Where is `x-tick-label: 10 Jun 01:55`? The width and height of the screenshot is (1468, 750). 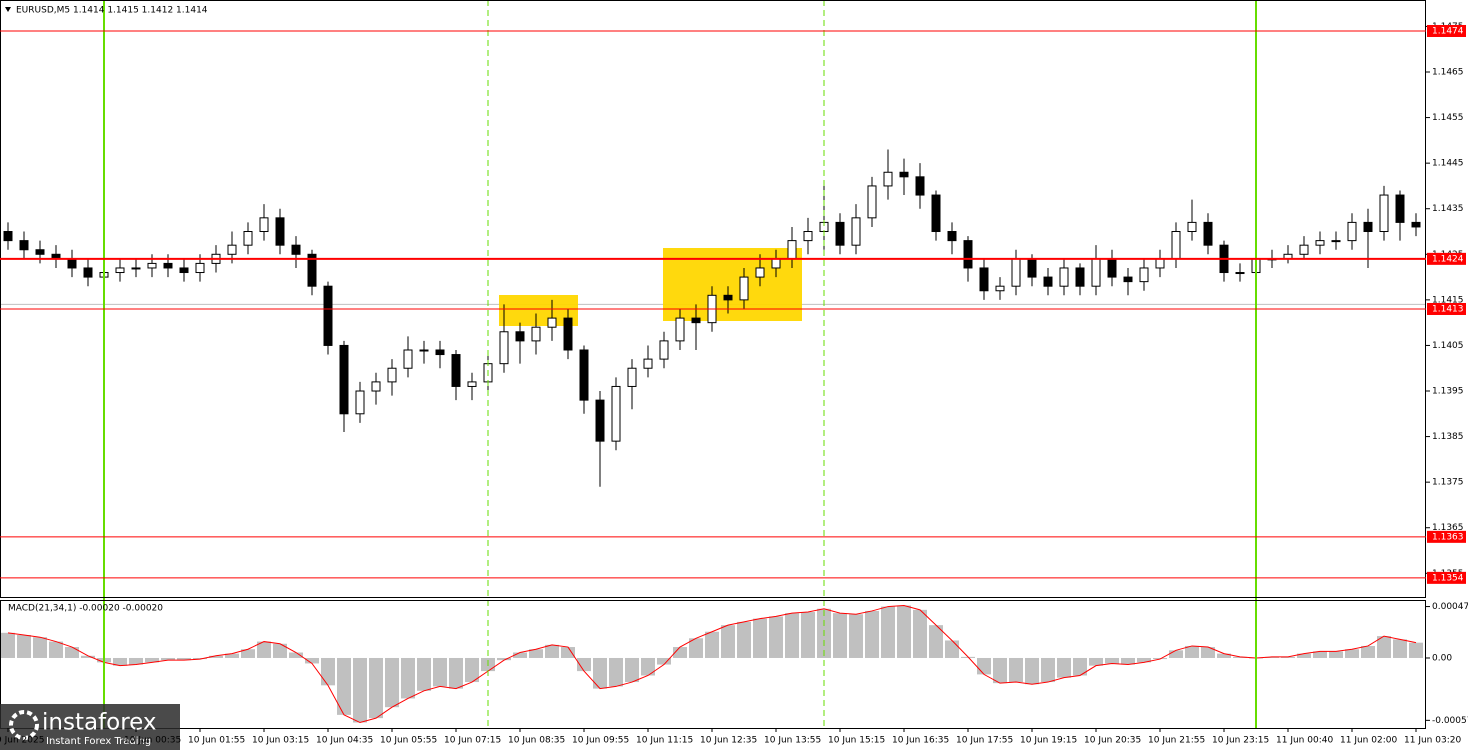
x-tick-label: 10 Jun 01:55 is located at coordinates (216, 741).